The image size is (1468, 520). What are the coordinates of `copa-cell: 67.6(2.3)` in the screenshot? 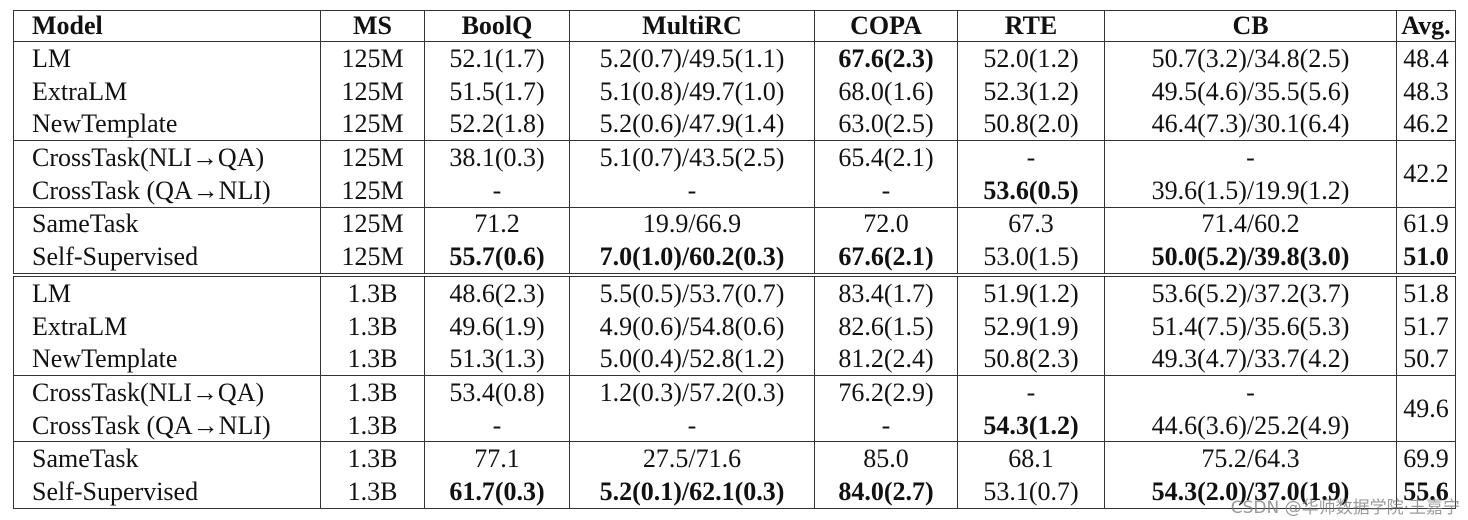 It's located at (886, 58).